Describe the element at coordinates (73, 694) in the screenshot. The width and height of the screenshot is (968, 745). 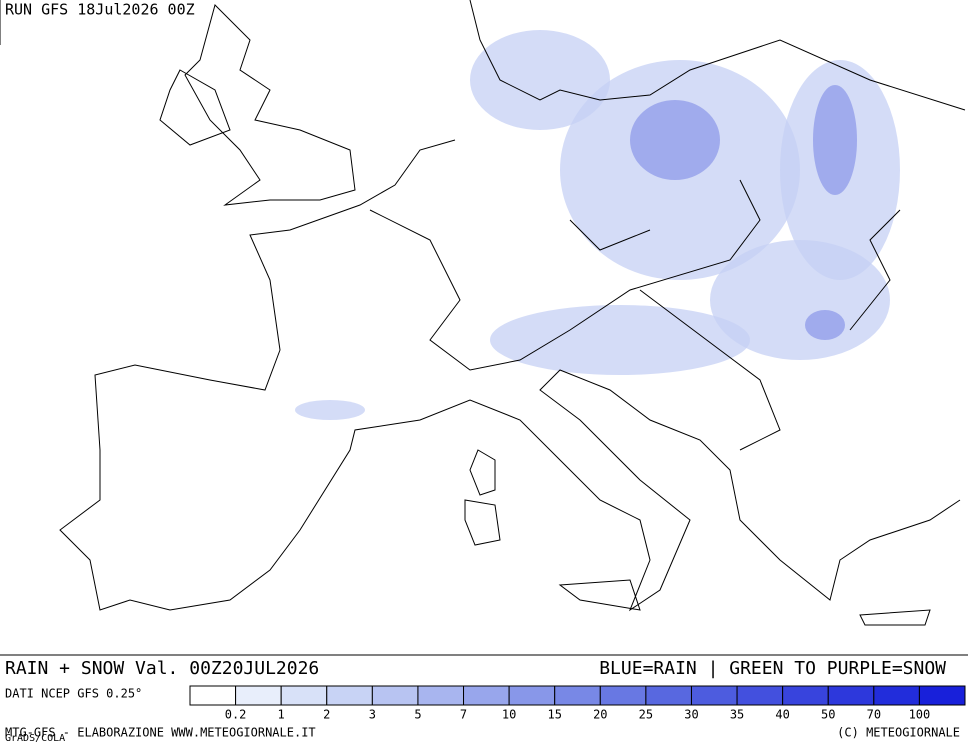
I see `data-source: DATI NCEP GFS 0.25°` at that location.